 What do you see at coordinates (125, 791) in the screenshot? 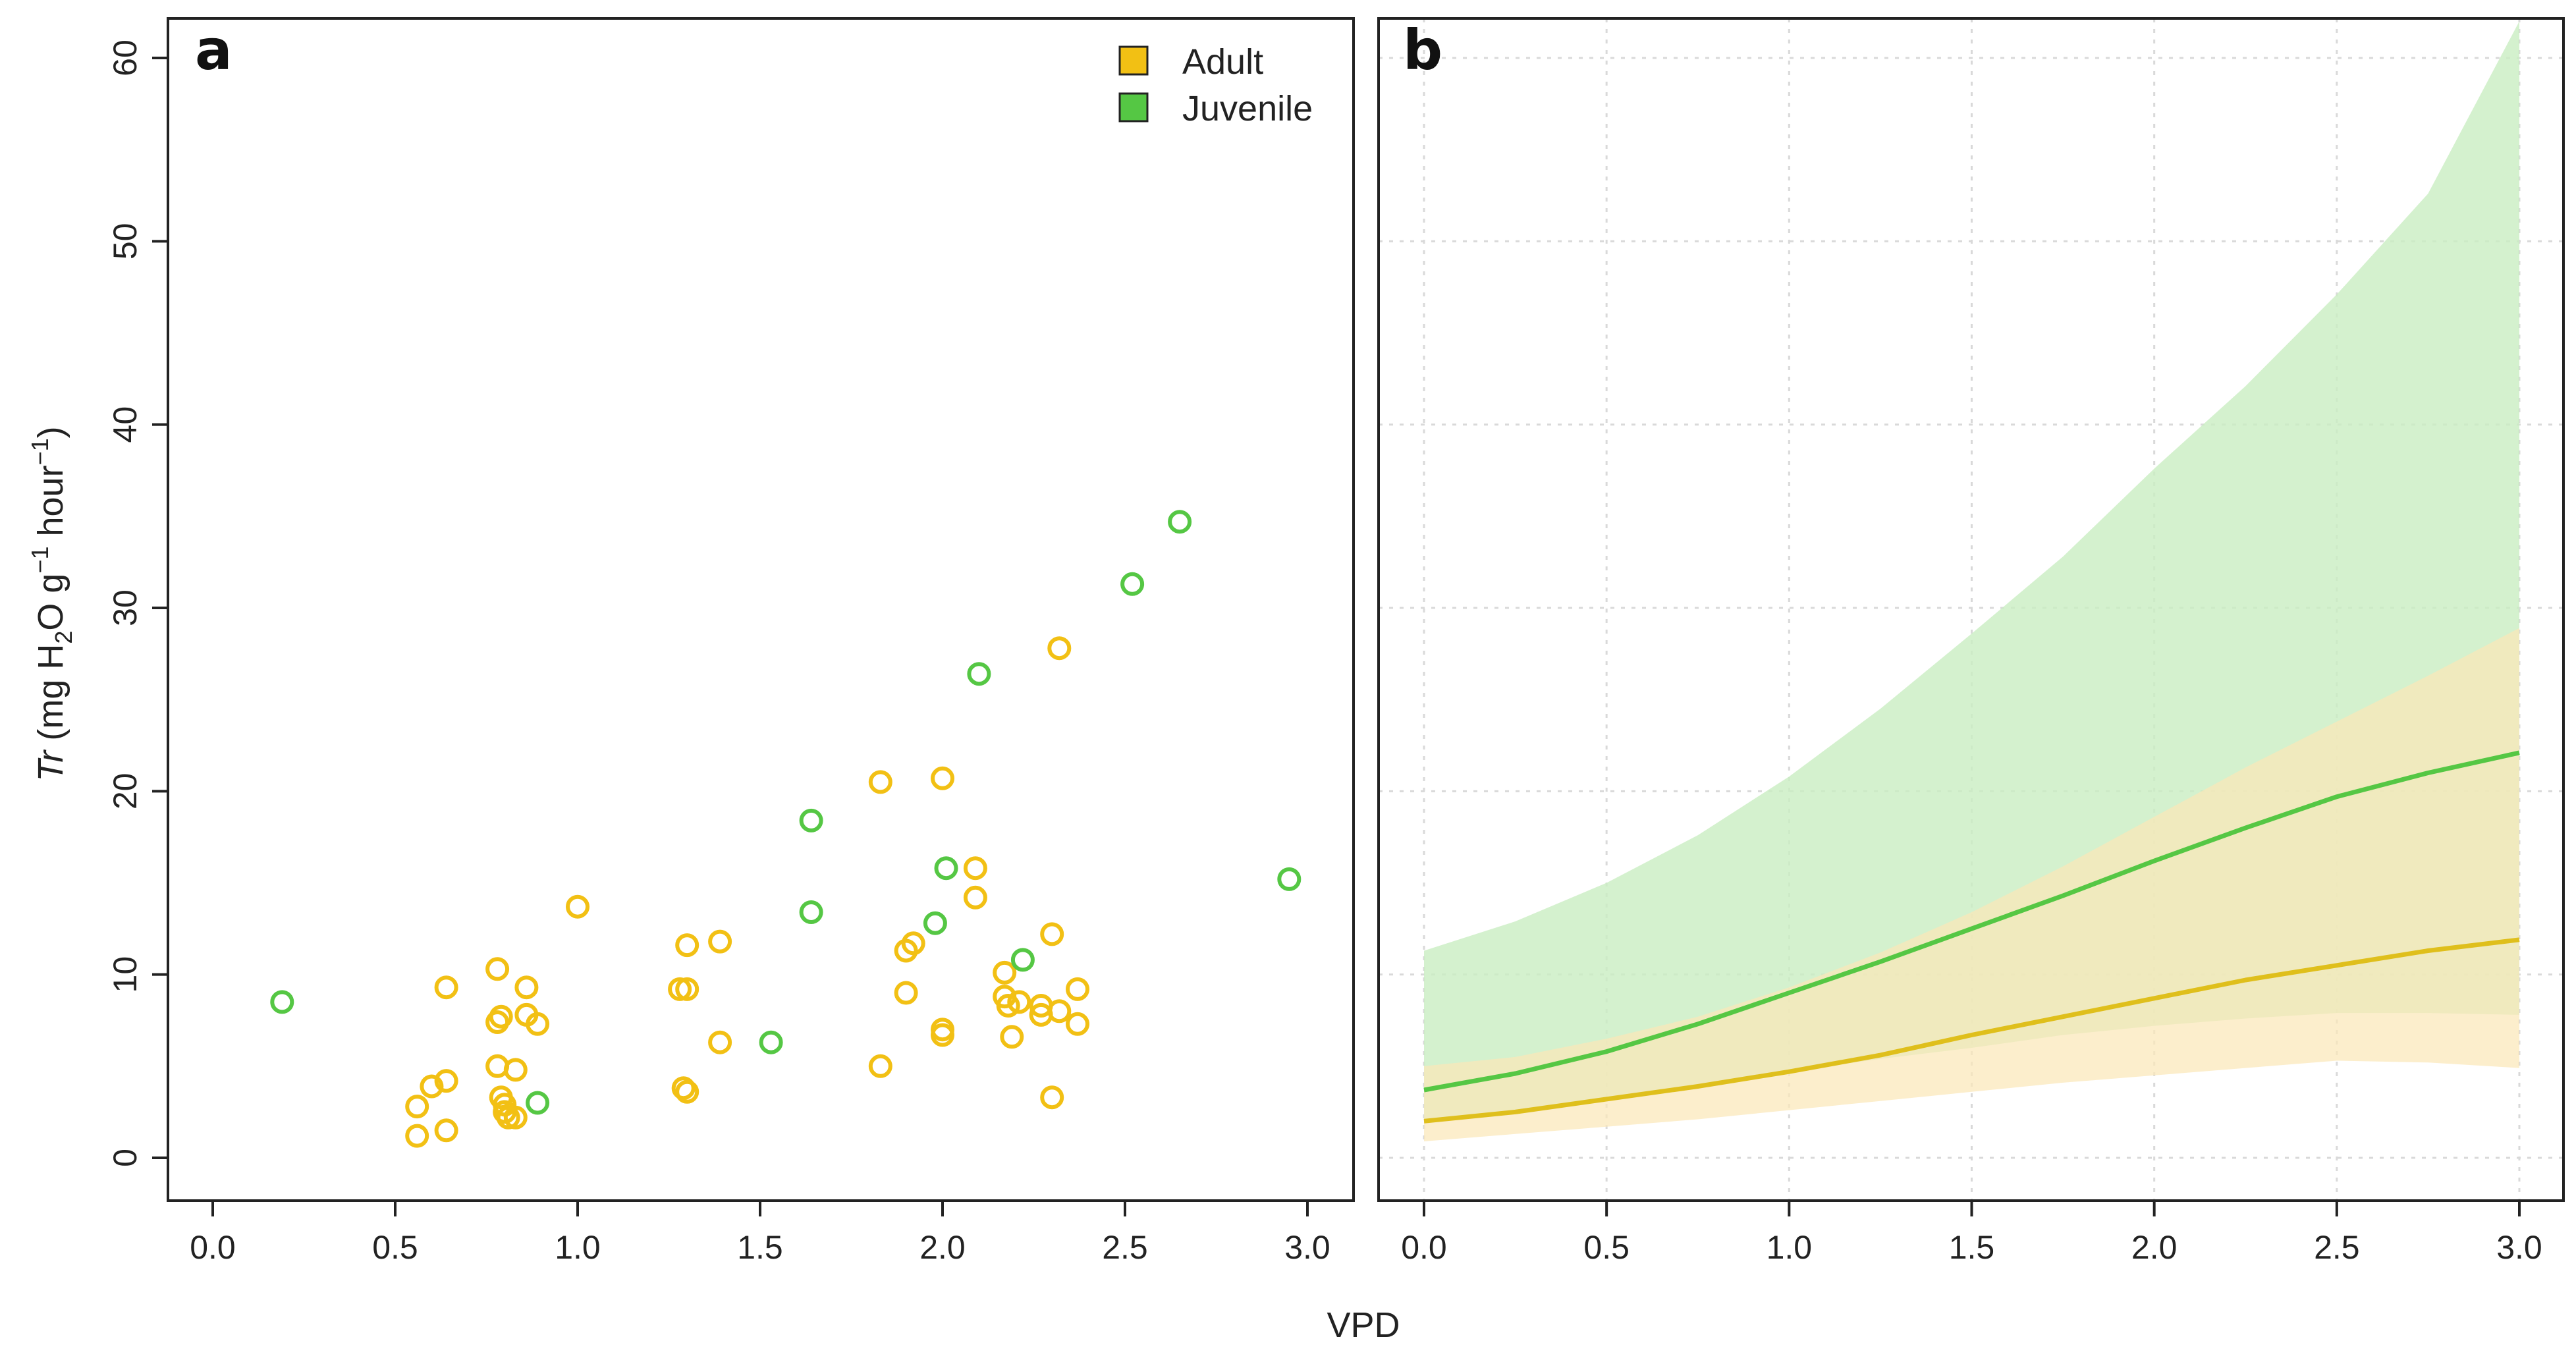
I see `y-tick-label: 20` at bounding box center [125, 791].